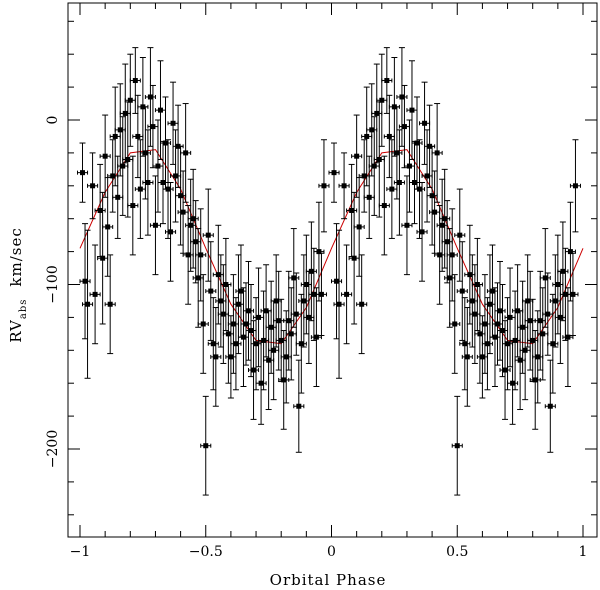  I want to click on y-tick-labels: 0 −100 −200, so click(53, 292).